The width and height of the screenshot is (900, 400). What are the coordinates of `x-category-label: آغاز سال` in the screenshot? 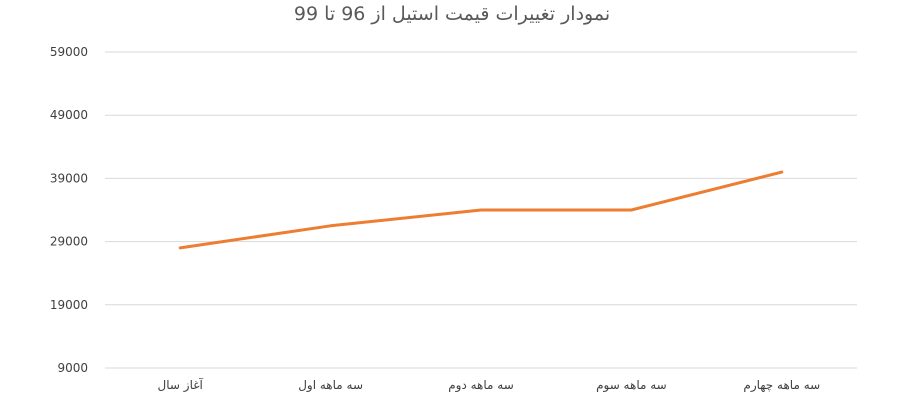 It's located at (181, 385).